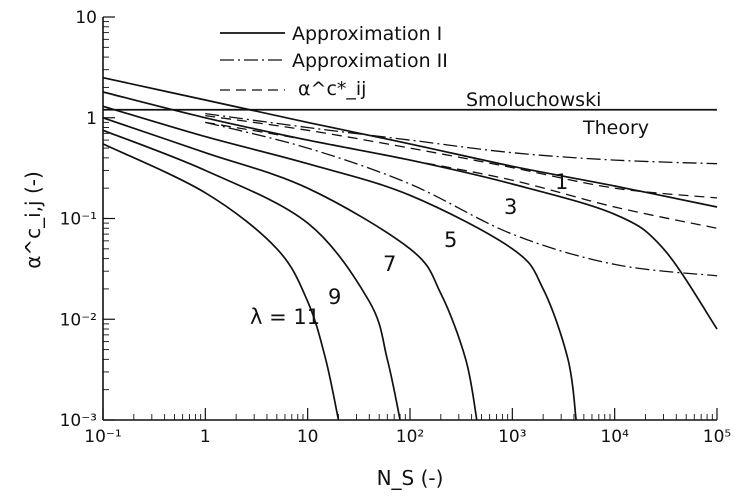 Image resolution: width=735 pixels, height=500 pixels. Describe the element at coordinates (614, 437) in the screenshot. I see `x-tick-label: 10⁴` at that location.